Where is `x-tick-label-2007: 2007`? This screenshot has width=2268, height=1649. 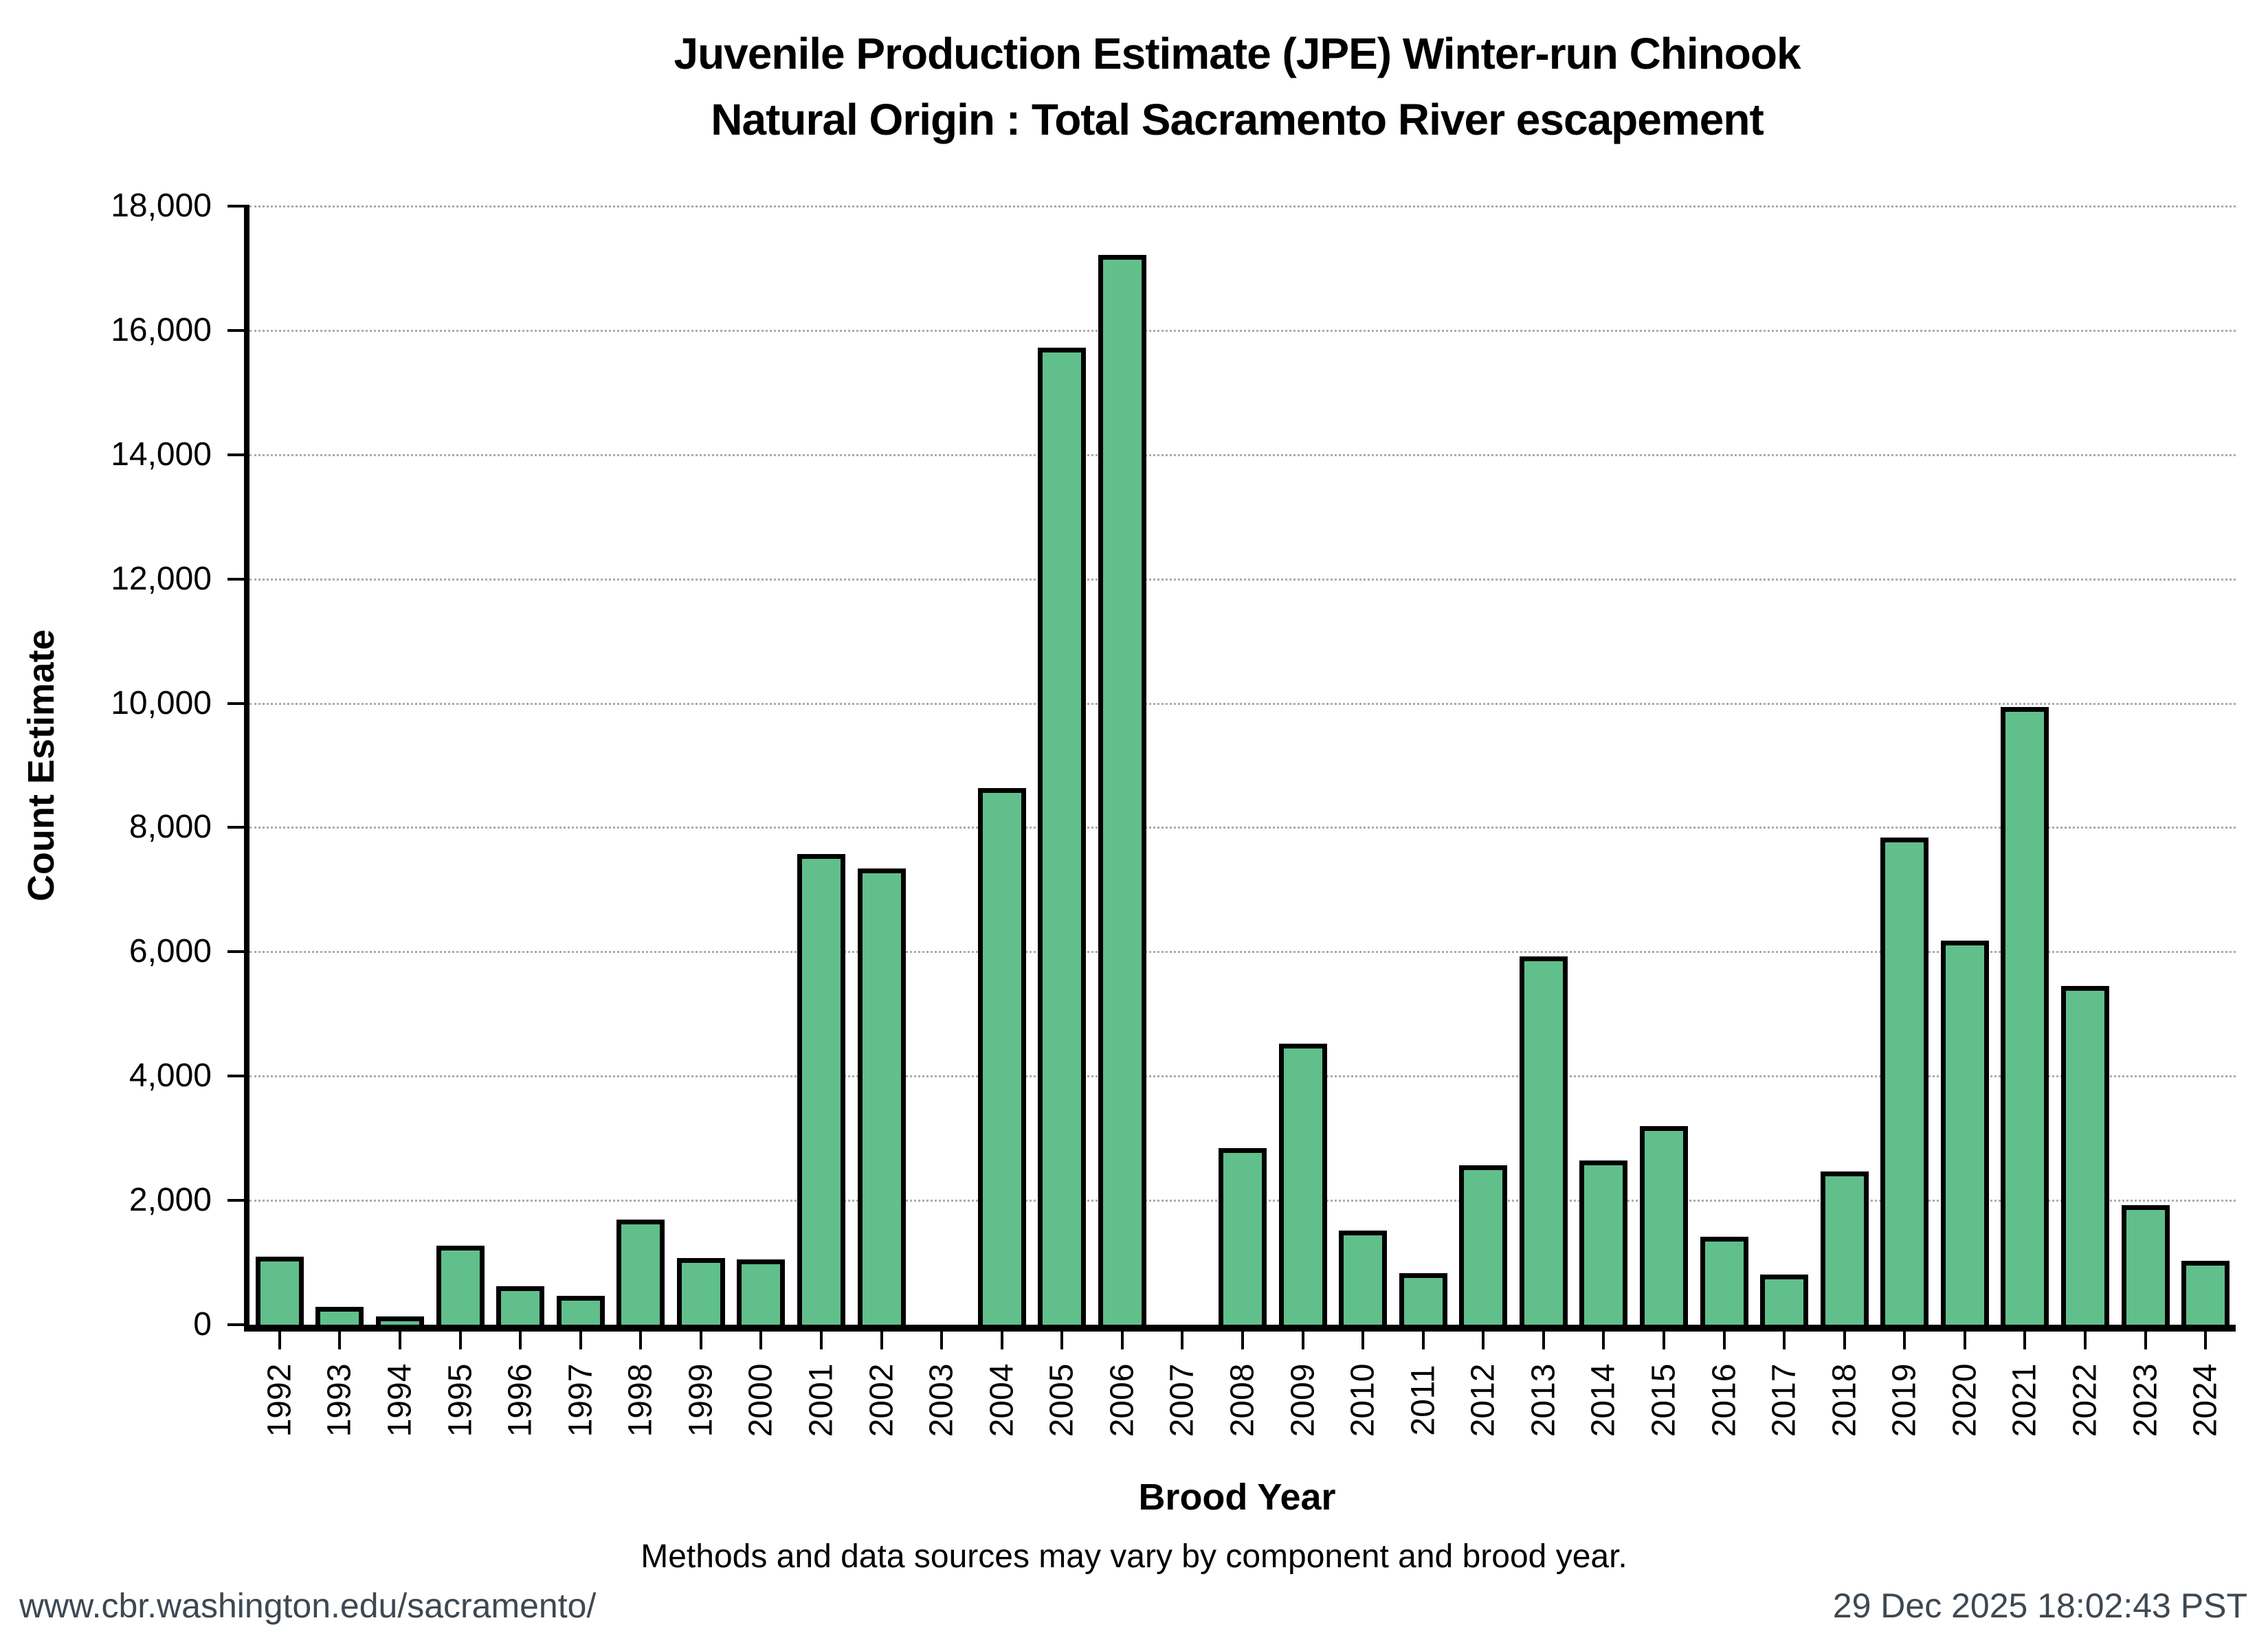 x-tick-label-2007: 2007 is located at coordinates (1182, 1400).